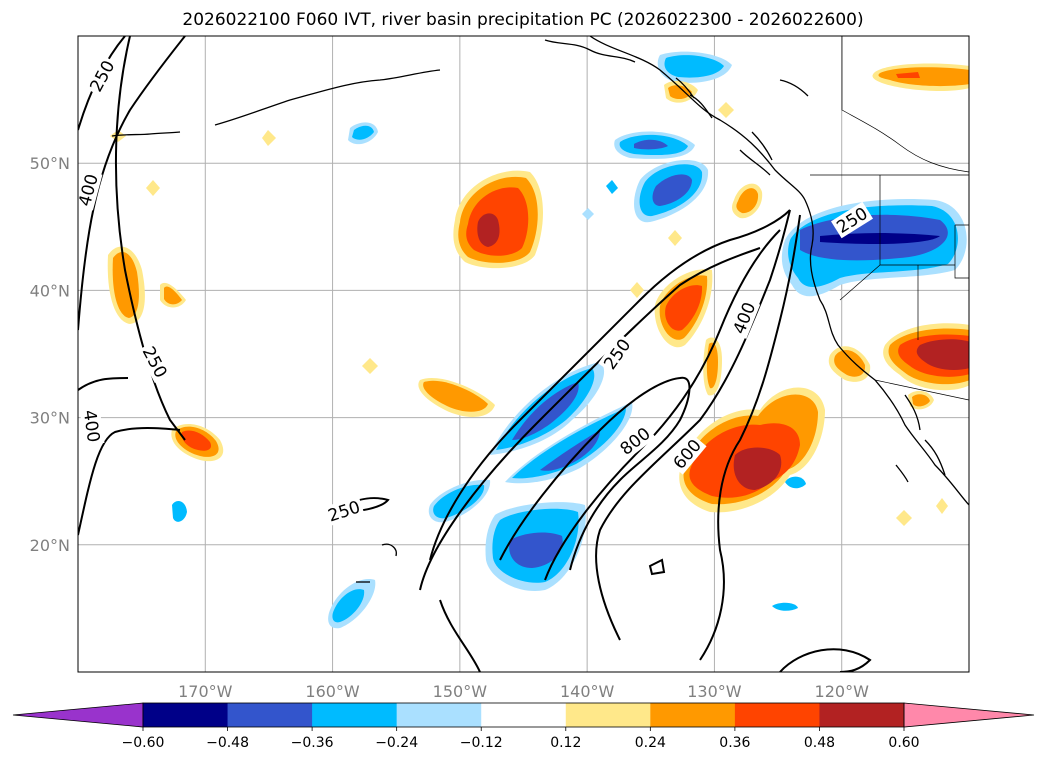 The height and width of the screenshot is (765, 1047). Describe the element at coordinates (143, 743) in the screenshot. I see `colorbar-tick-label: −0.60` at that location.